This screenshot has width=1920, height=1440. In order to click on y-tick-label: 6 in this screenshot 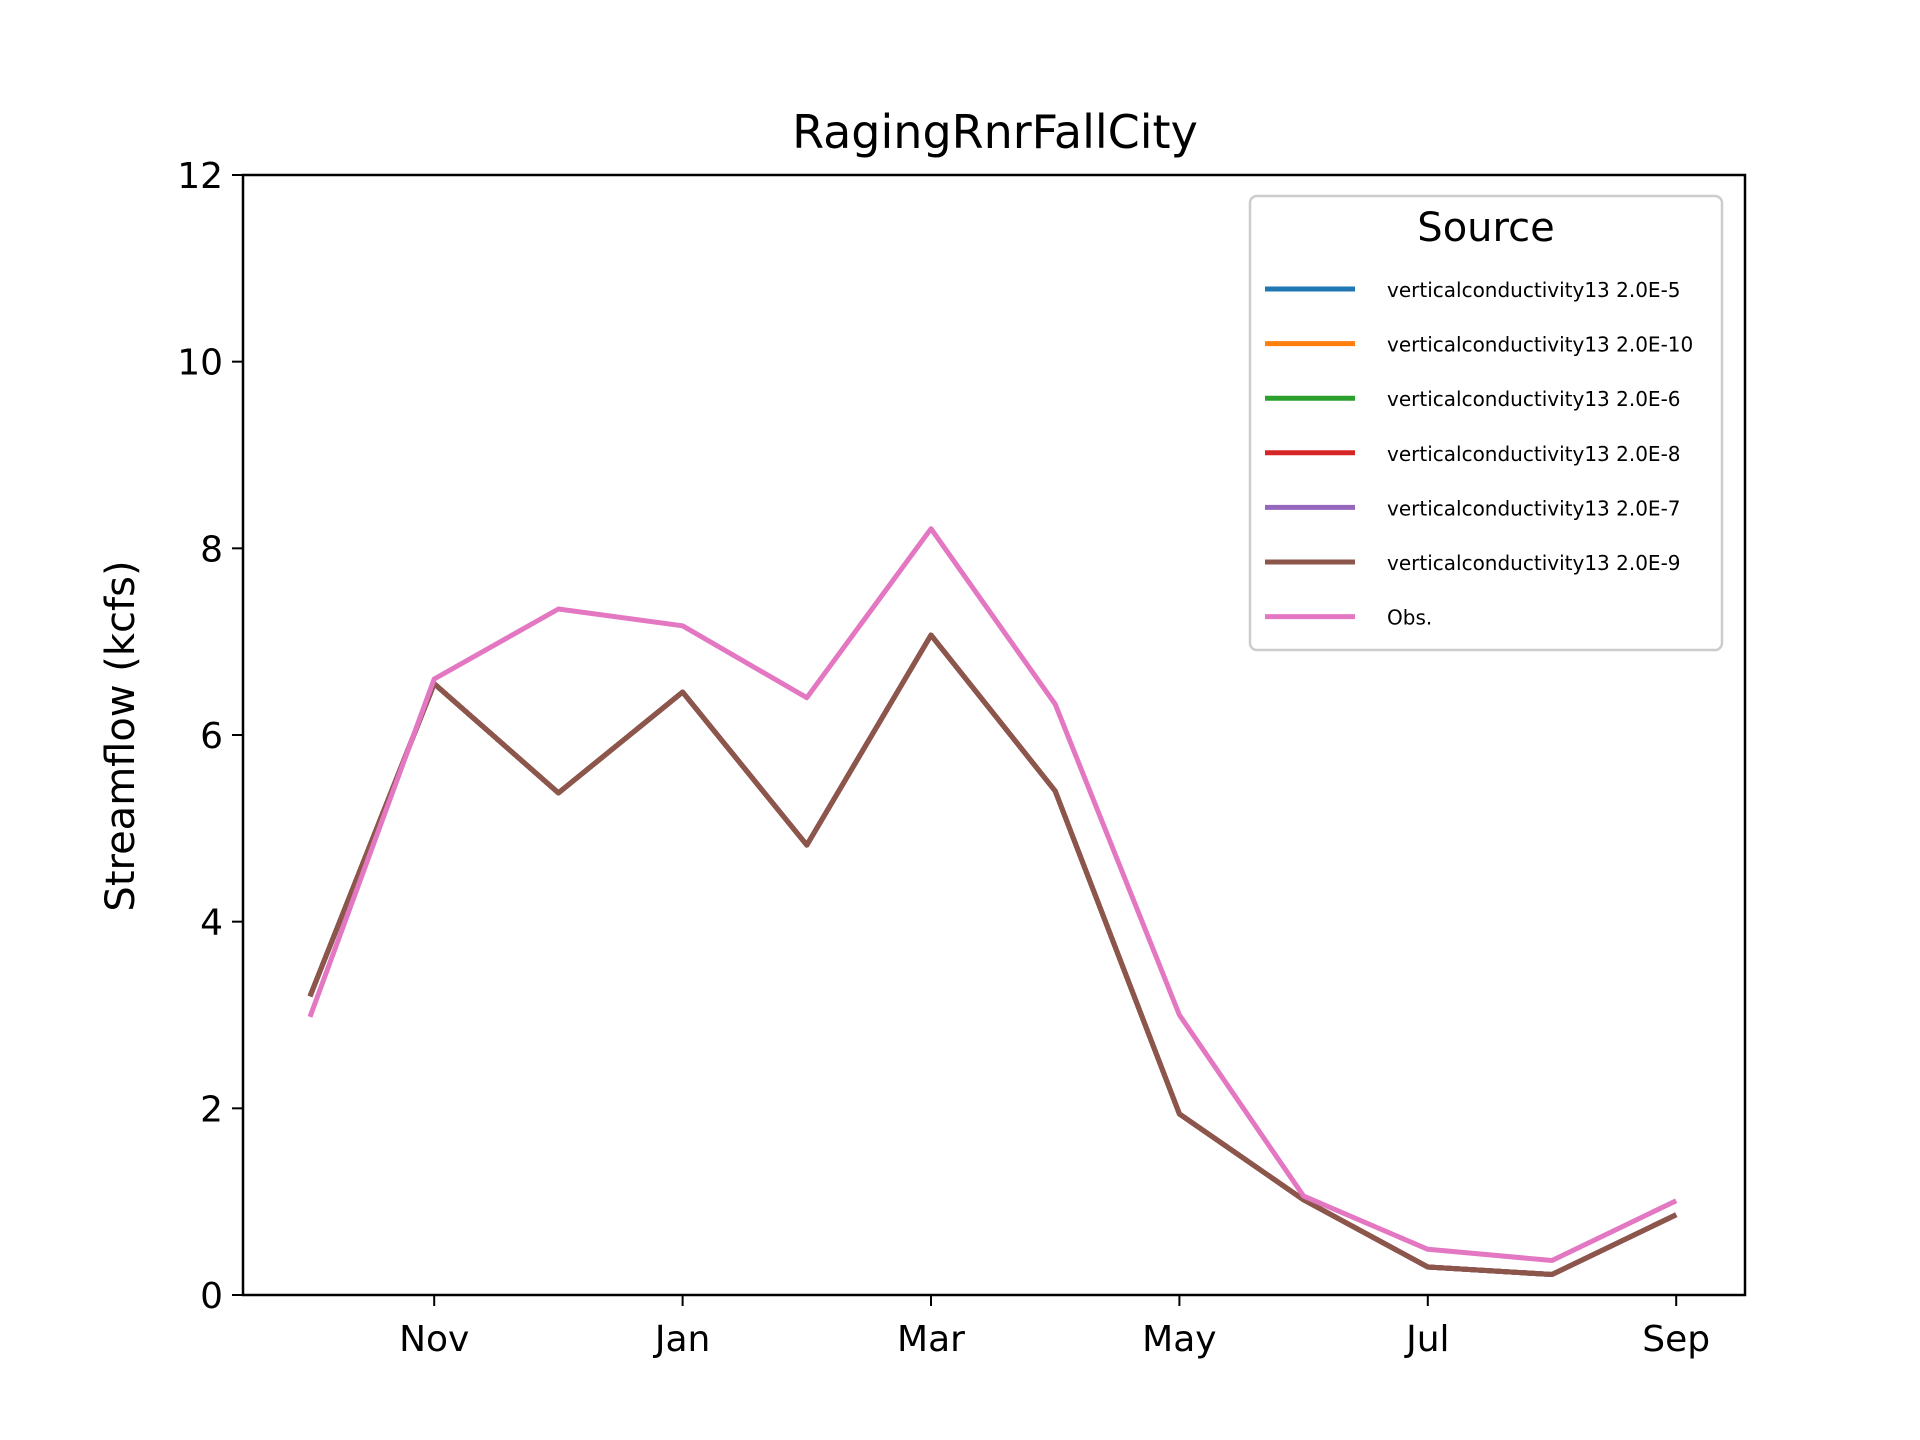, I will do `click(211, 736)`.